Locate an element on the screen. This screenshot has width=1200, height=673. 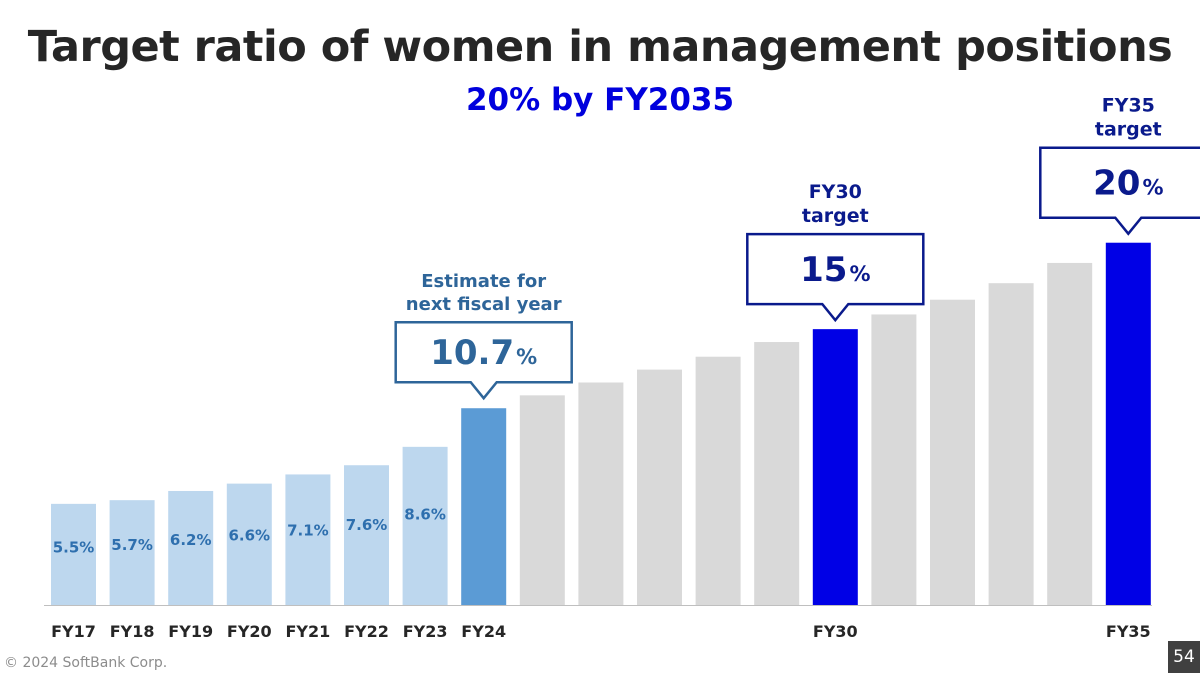
x-tick-label: FY22 is located at coordinates (366, 631).